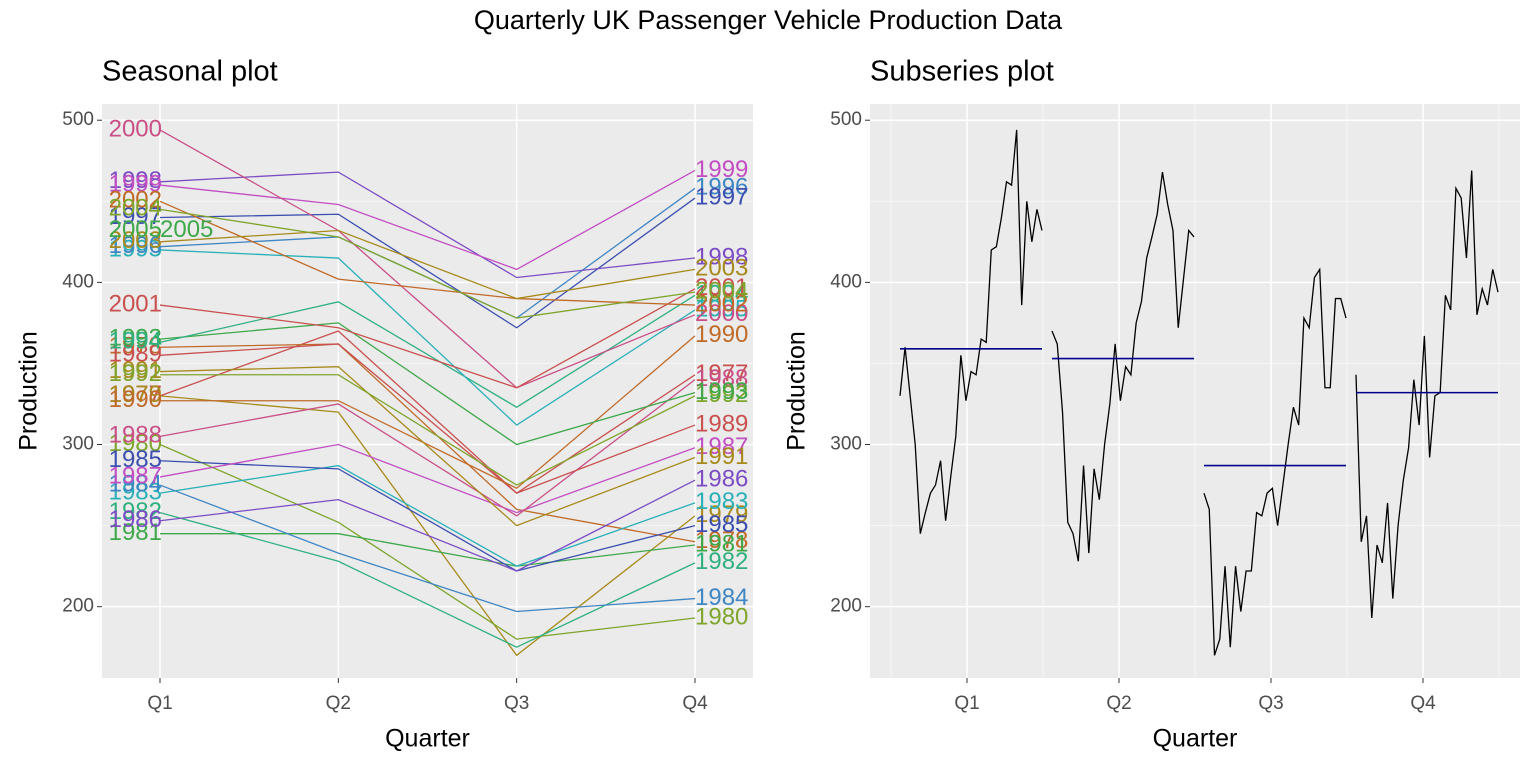 The width and height of the screenshot is (1536, 768). Describe the element at coordinates (721, 597) in the screenshot. I see `year-label-end: 1984` at that location.